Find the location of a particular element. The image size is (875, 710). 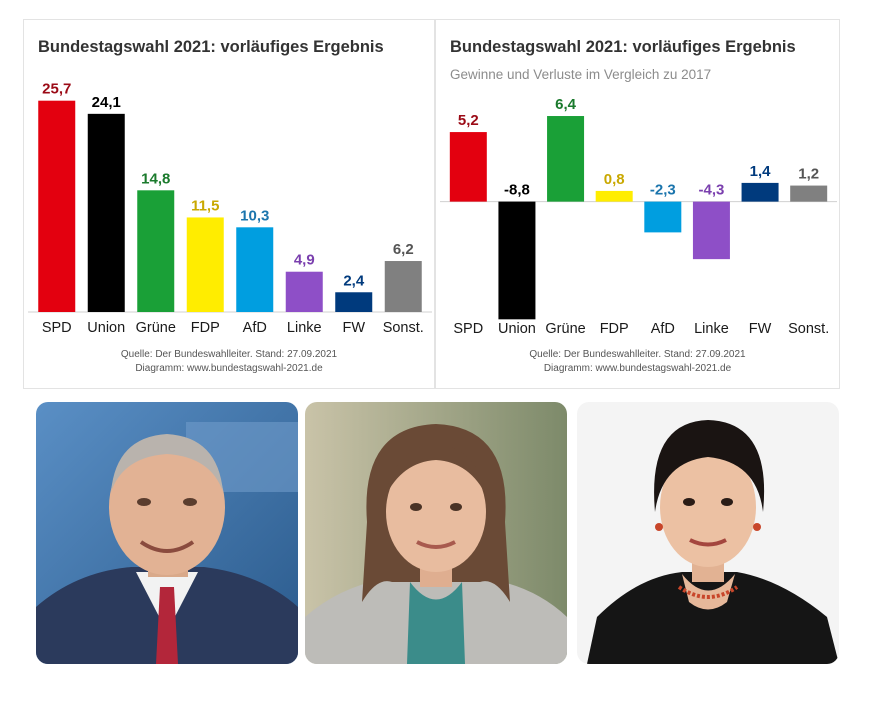

value-label: 1,4 is located at coordinates (761, 171).